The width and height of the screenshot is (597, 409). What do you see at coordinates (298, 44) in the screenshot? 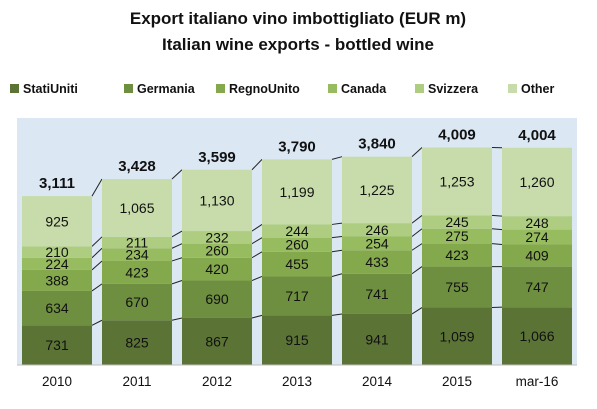
I see `chart-subtitle: Italian wine exports - bottled wine` at bounding box center [298, 44].